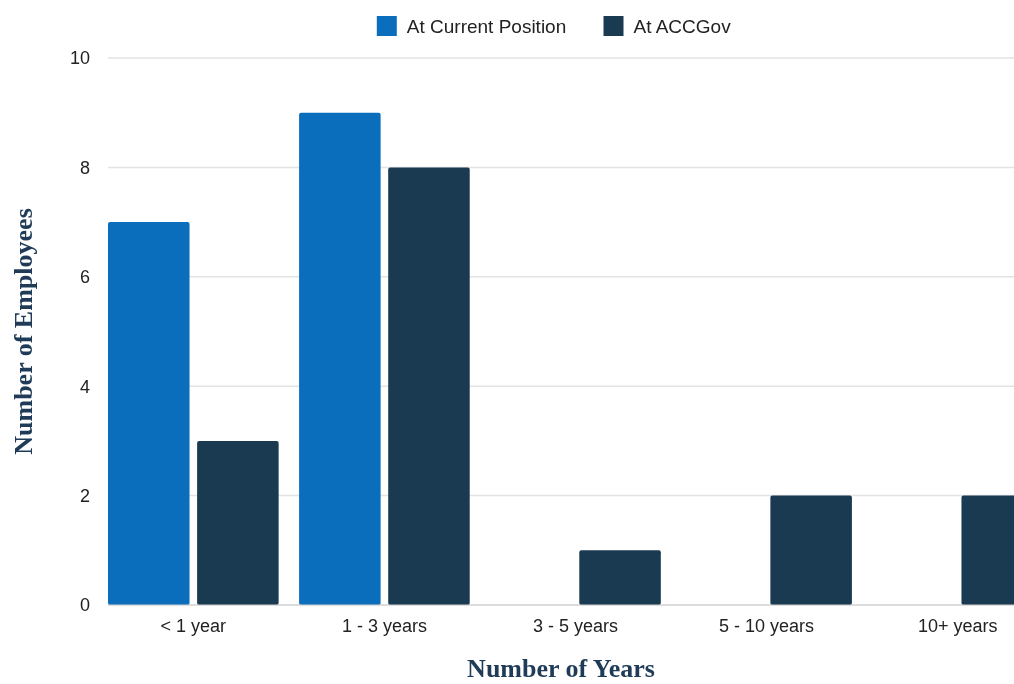 This screenshot has width=1014, height=684. Describe the element at coordinates (84, 277) in the screenshot. I see `y-tick-label: 6` at that location.